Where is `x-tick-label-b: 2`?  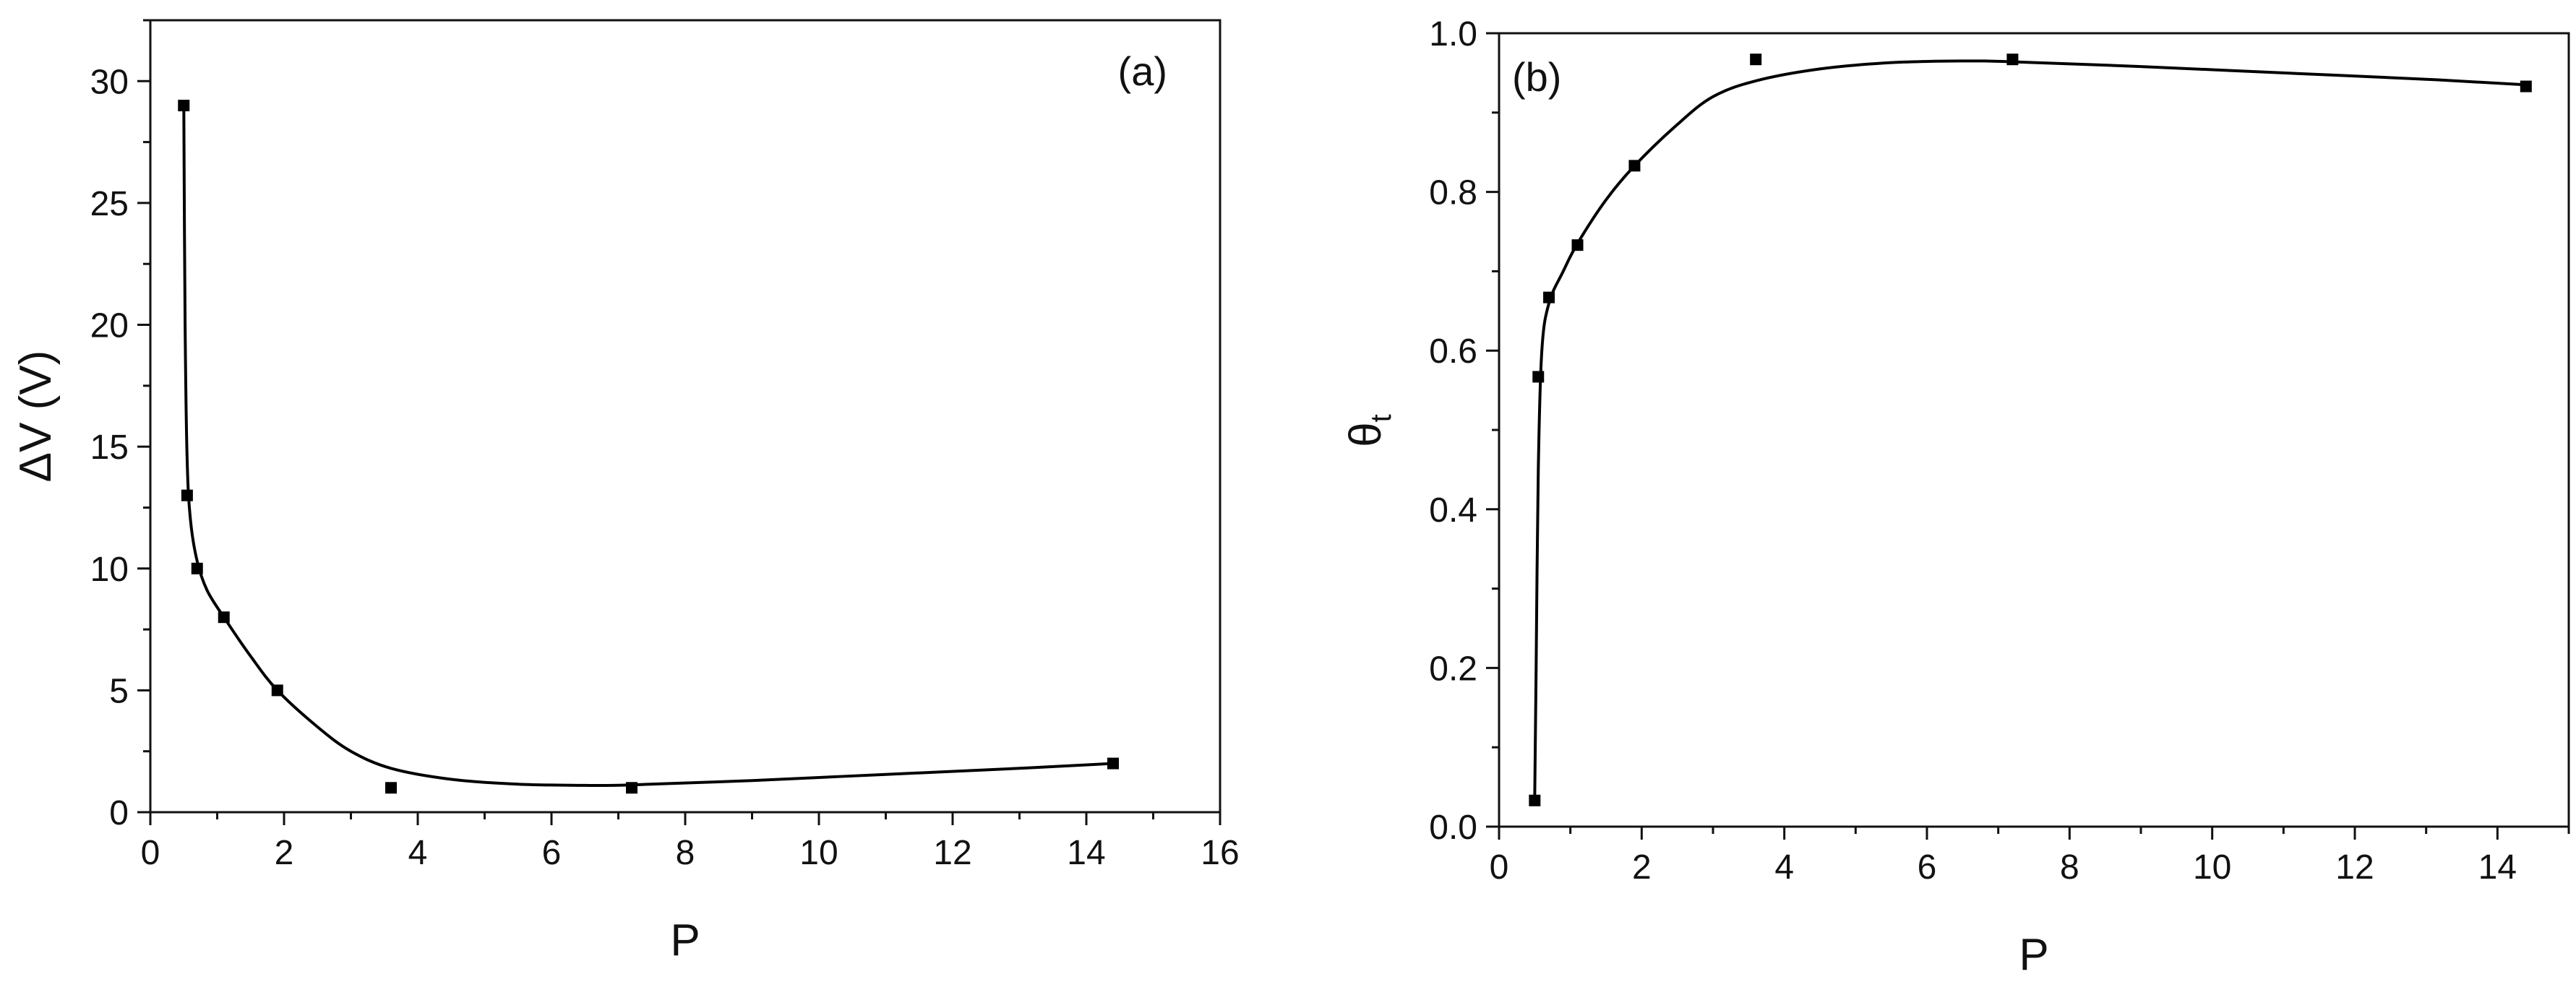
x-tick-label-b: 2 is located at coordinates (1642, 867).